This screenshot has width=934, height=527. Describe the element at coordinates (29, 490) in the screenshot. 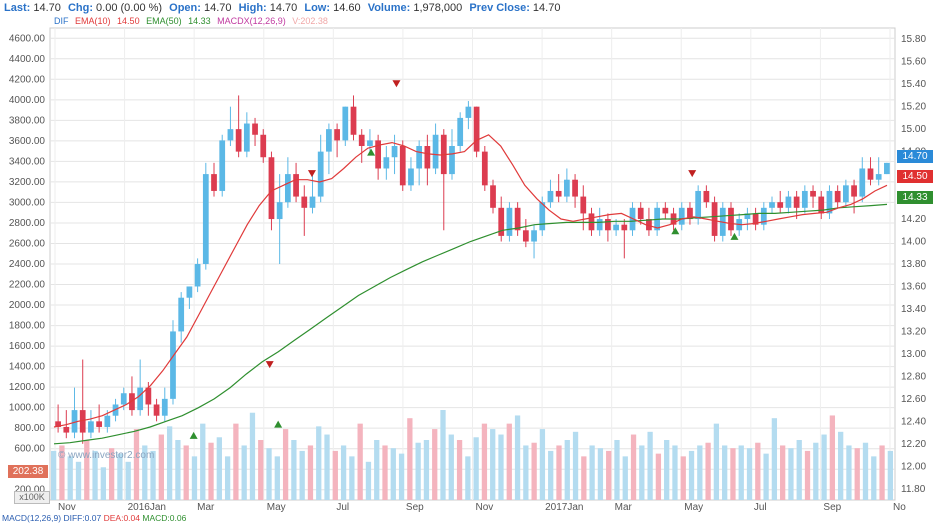

I see `left-tick-label: 200.00` at that location.